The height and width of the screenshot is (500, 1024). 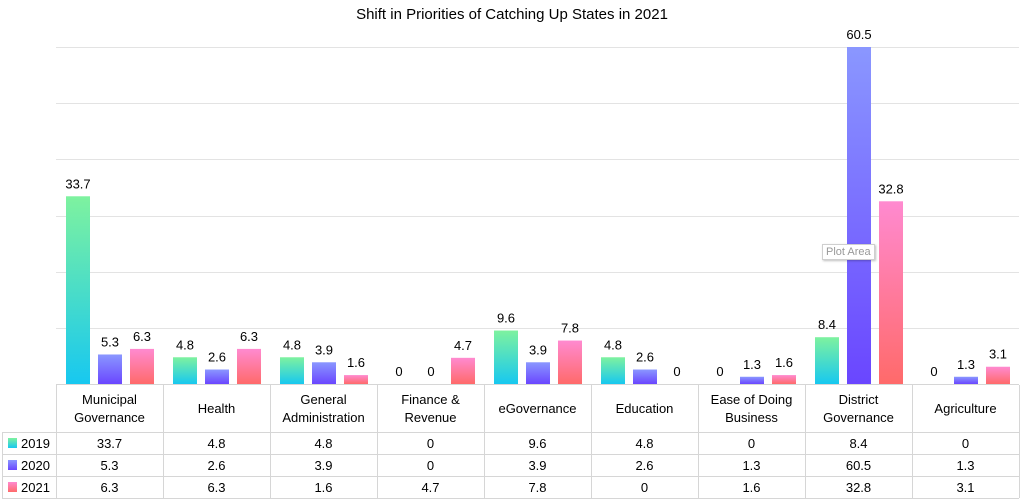 I want to click on data-label: 4.7, so click(x=463, y=345).